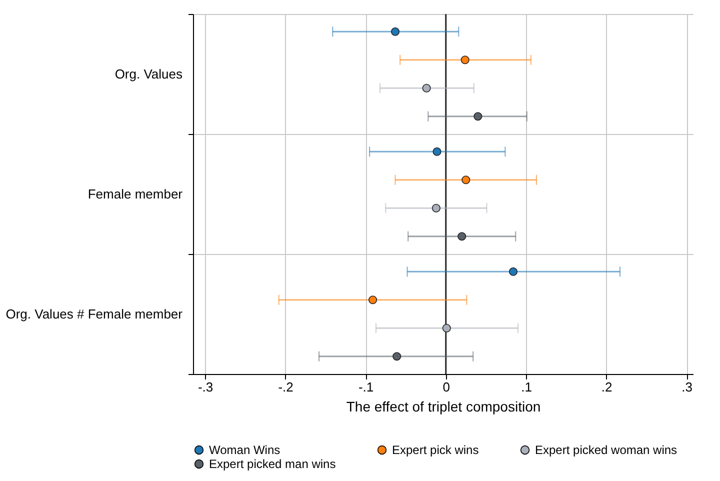  What do you see at coordinates (148, 74) in the screenshot?
I see `y-tick-label: Org. Values` at bounding box center [148, 74].